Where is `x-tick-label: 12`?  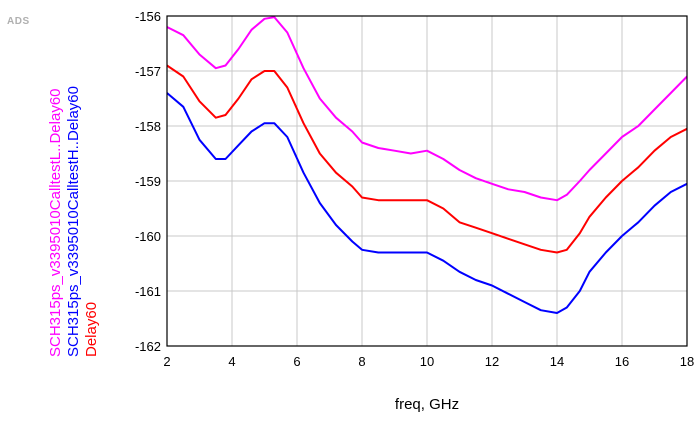
x-tick-label: 12 is located at coordinates (492, 361).